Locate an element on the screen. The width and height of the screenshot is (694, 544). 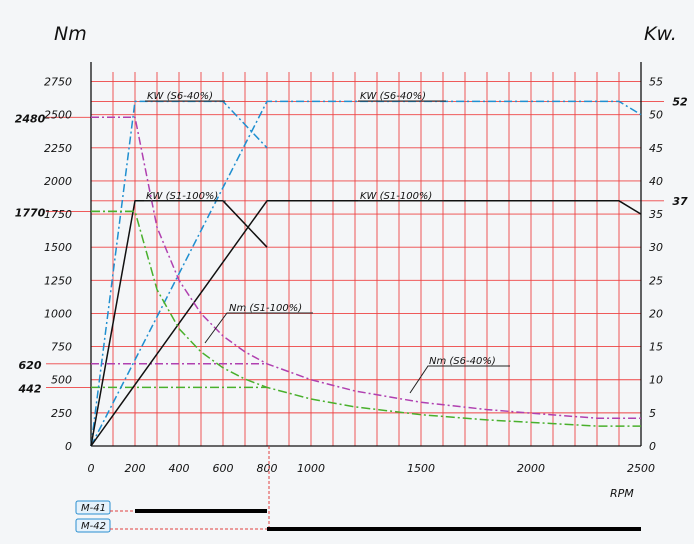
y-right-tick-label: 30 is located at coordinates (656, 247).